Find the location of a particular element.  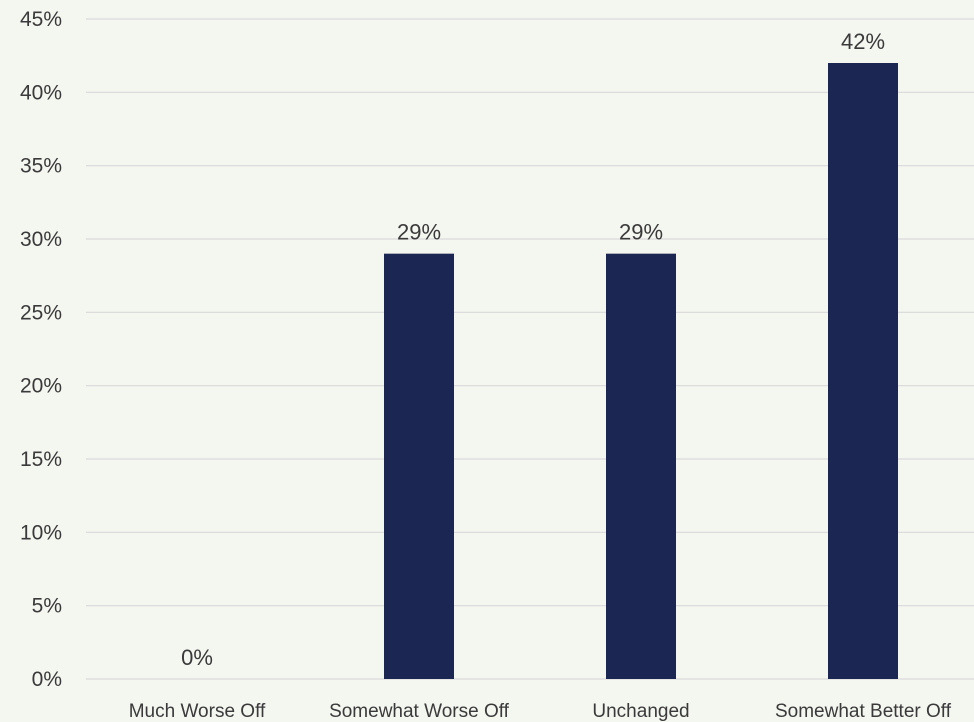

x-category-label: Somewhat Better Off is located at coordinates (863, 711).